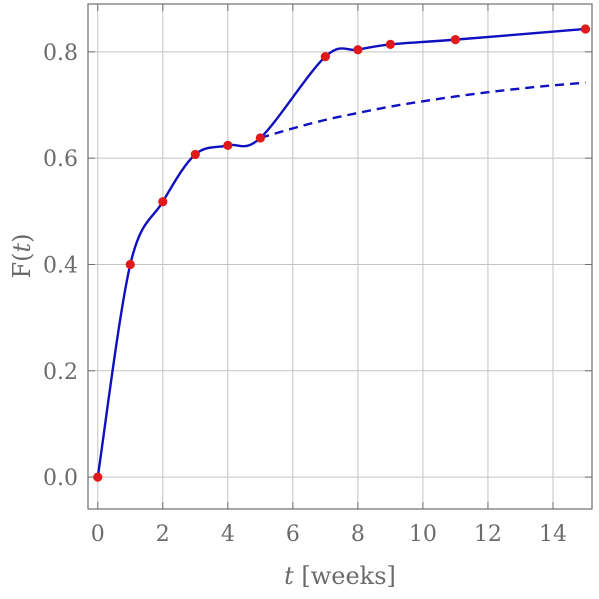  Describe the element at coordinates (22, 266) in the screenshot. I see `y-axis-pre: F(` at that location.